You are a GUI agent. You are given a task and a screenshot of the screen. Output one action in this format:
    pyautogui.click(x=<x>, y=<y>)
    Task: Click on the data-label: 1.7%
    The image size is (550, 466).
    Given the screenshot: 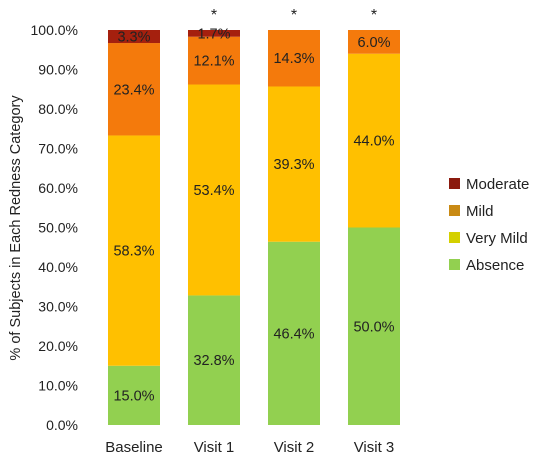 What is the action you would take?
    pyautogui.click(x=213, y=34)
    